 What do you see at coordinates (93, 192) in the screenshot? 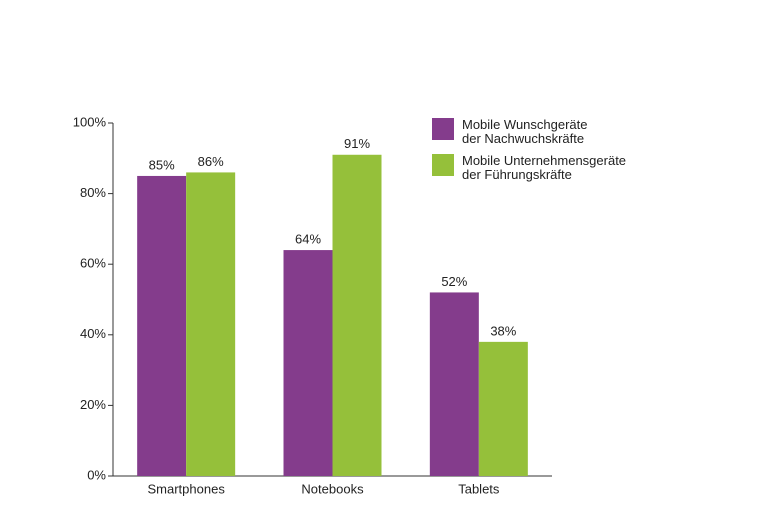
I see `y-tick-label: 80%` at bounding box center [93, 192].